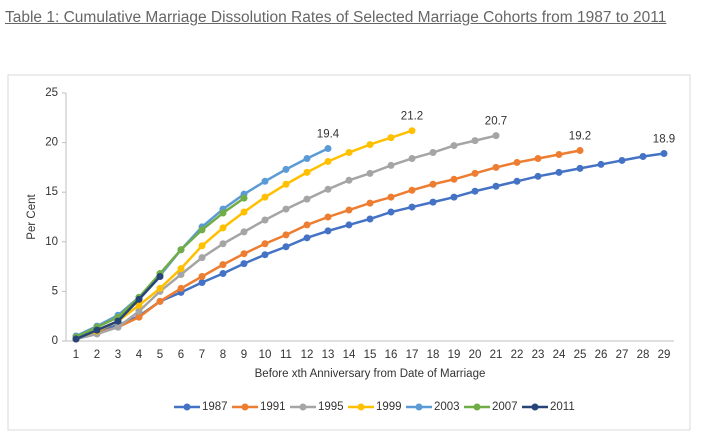  I want to click on x-tick-label: 9, so click(244, 355).